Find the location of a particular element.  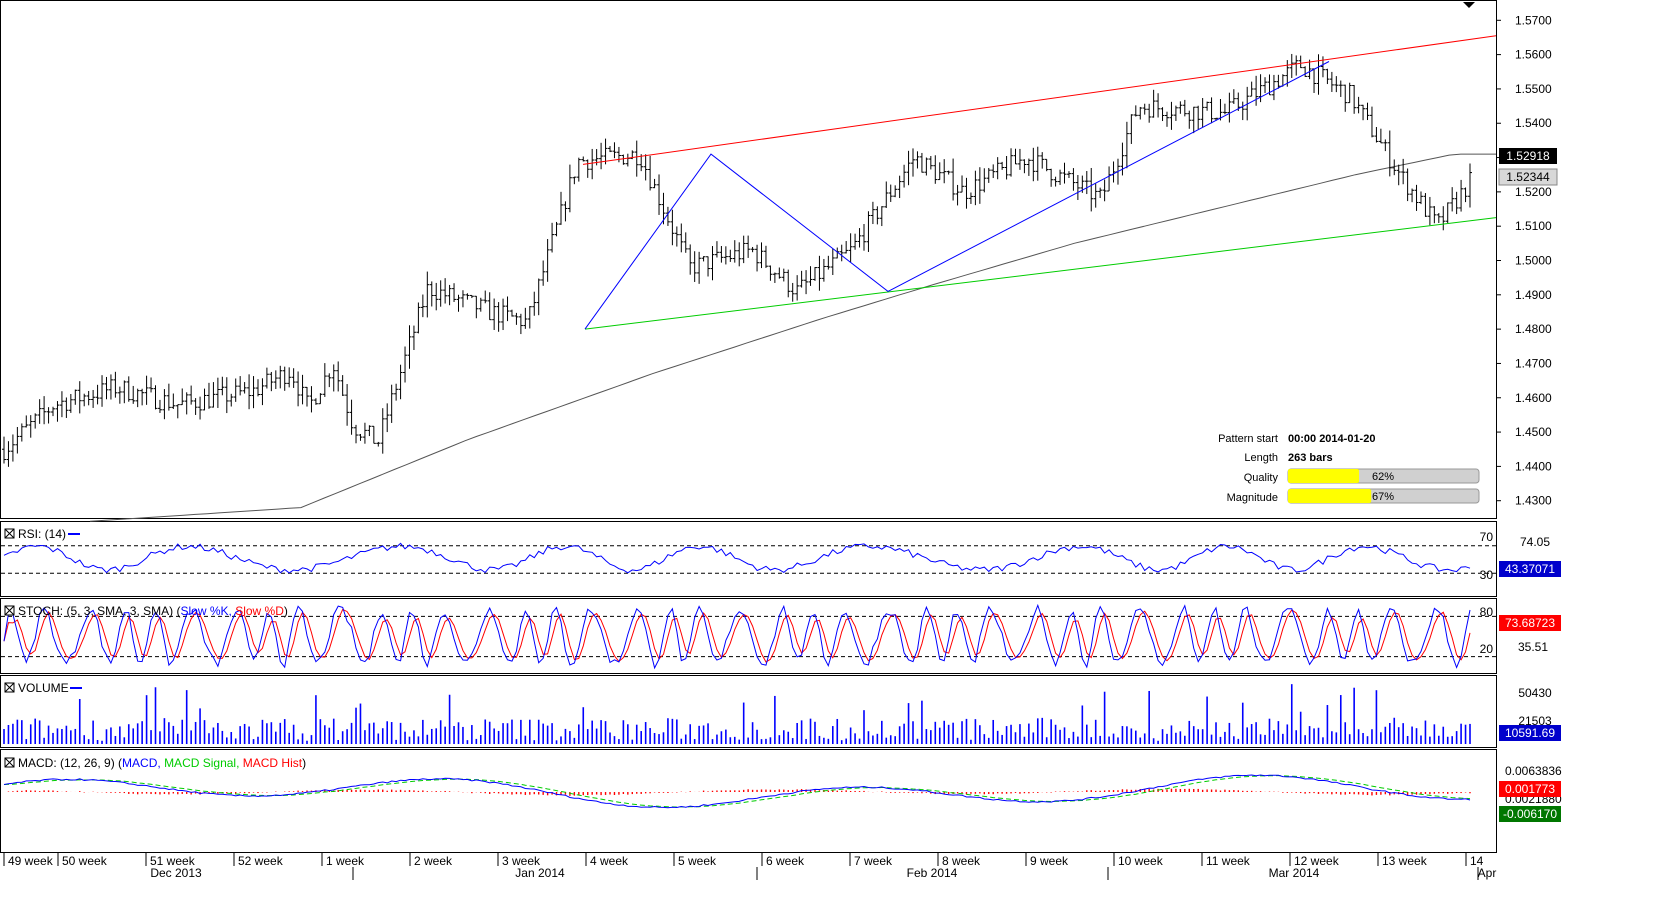

price-value-box: 1.52344 is located at coordinates (1528, 177).